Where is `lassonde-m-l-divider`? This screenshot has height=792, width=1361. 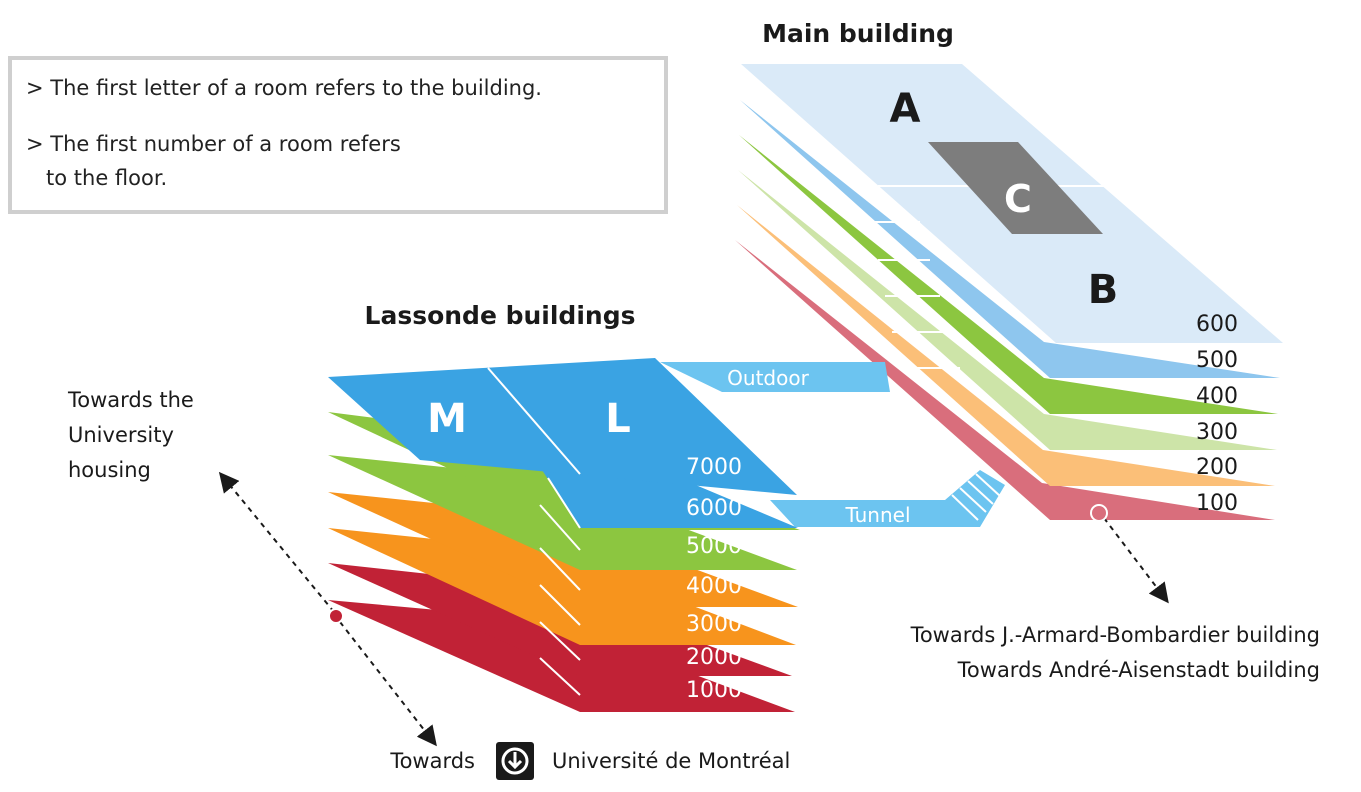
lassonde-m-l-divider is located at coordinates (534, 421).